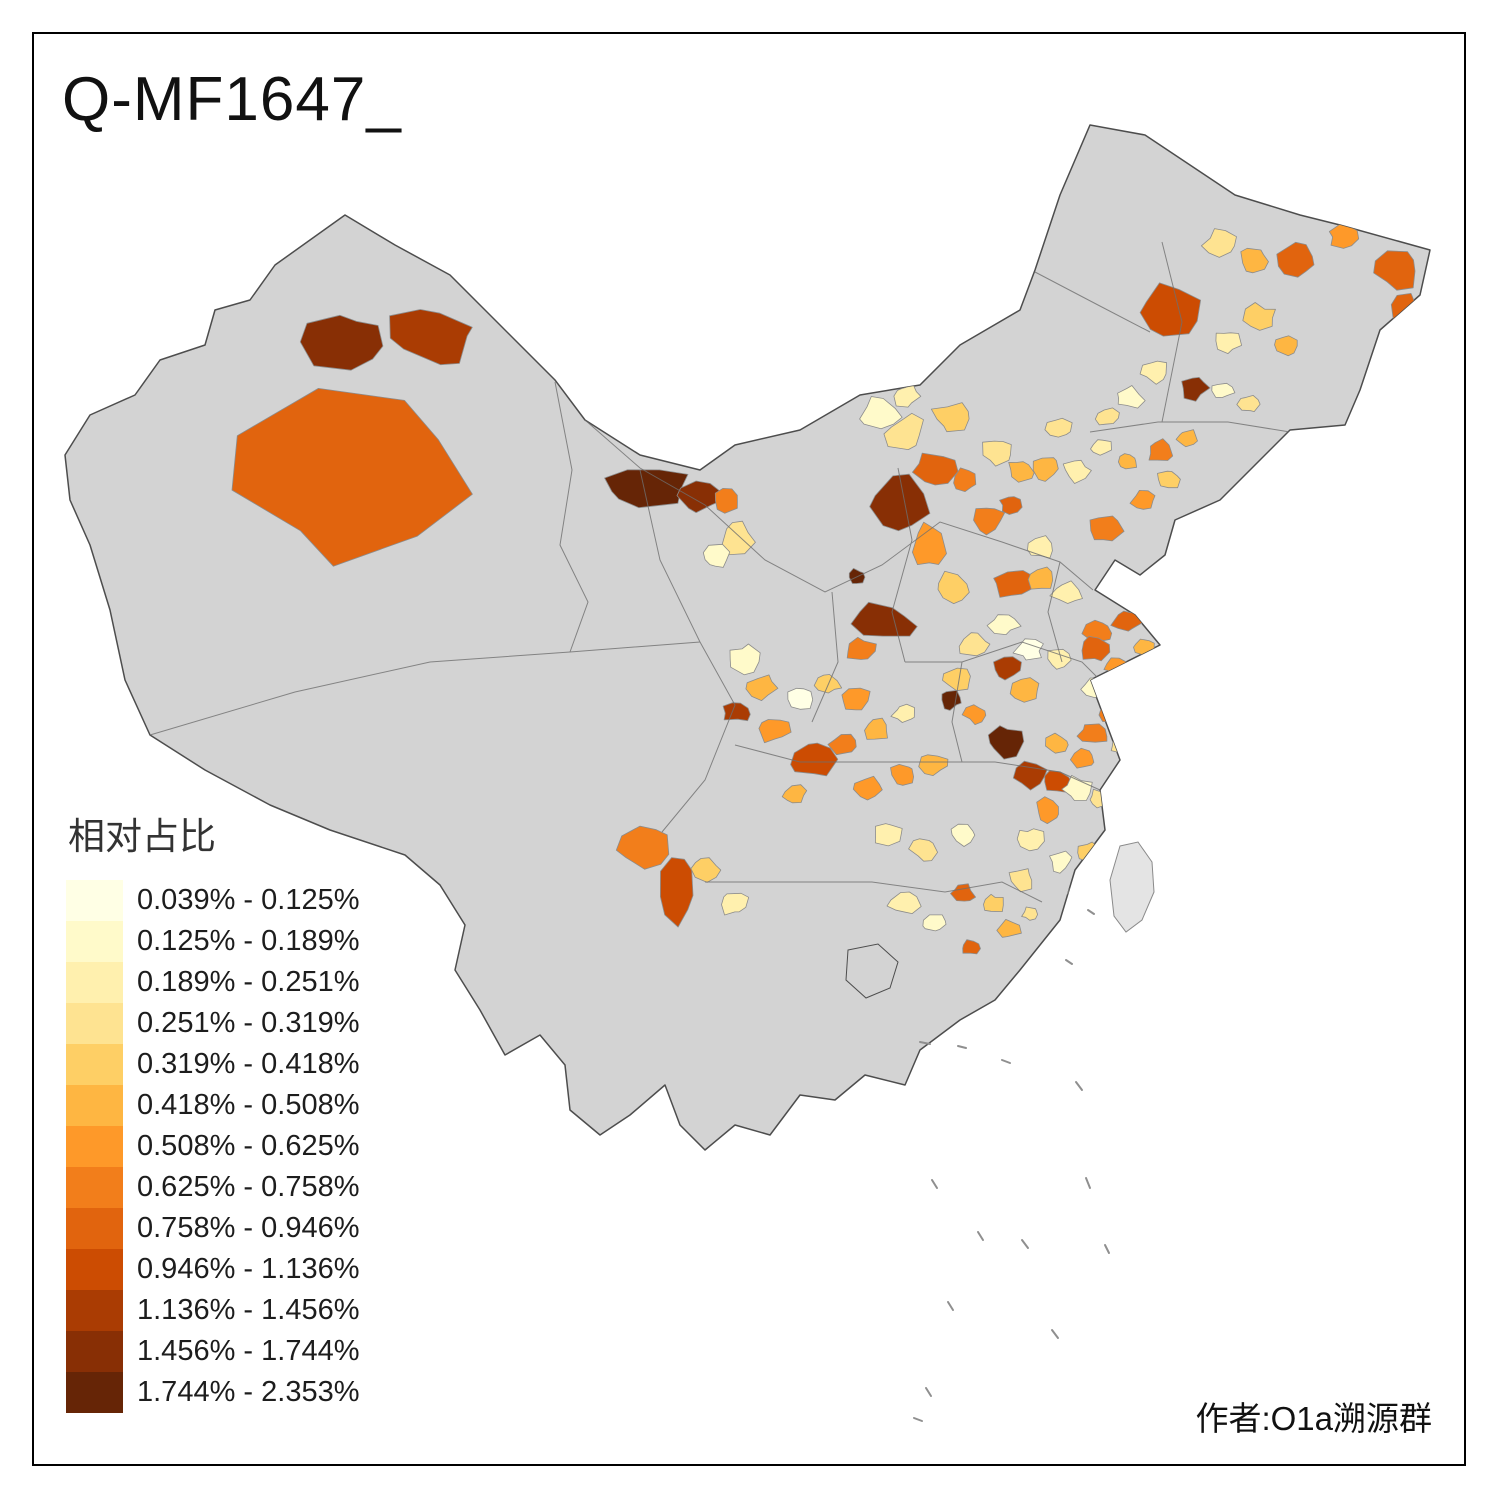 The image size is (1500, 1500). What do you see at coordinates (248, 1351) in the screenshot?
I see `legend-label: 1.456% - 1.744%` at bounding box center [248, 1351].